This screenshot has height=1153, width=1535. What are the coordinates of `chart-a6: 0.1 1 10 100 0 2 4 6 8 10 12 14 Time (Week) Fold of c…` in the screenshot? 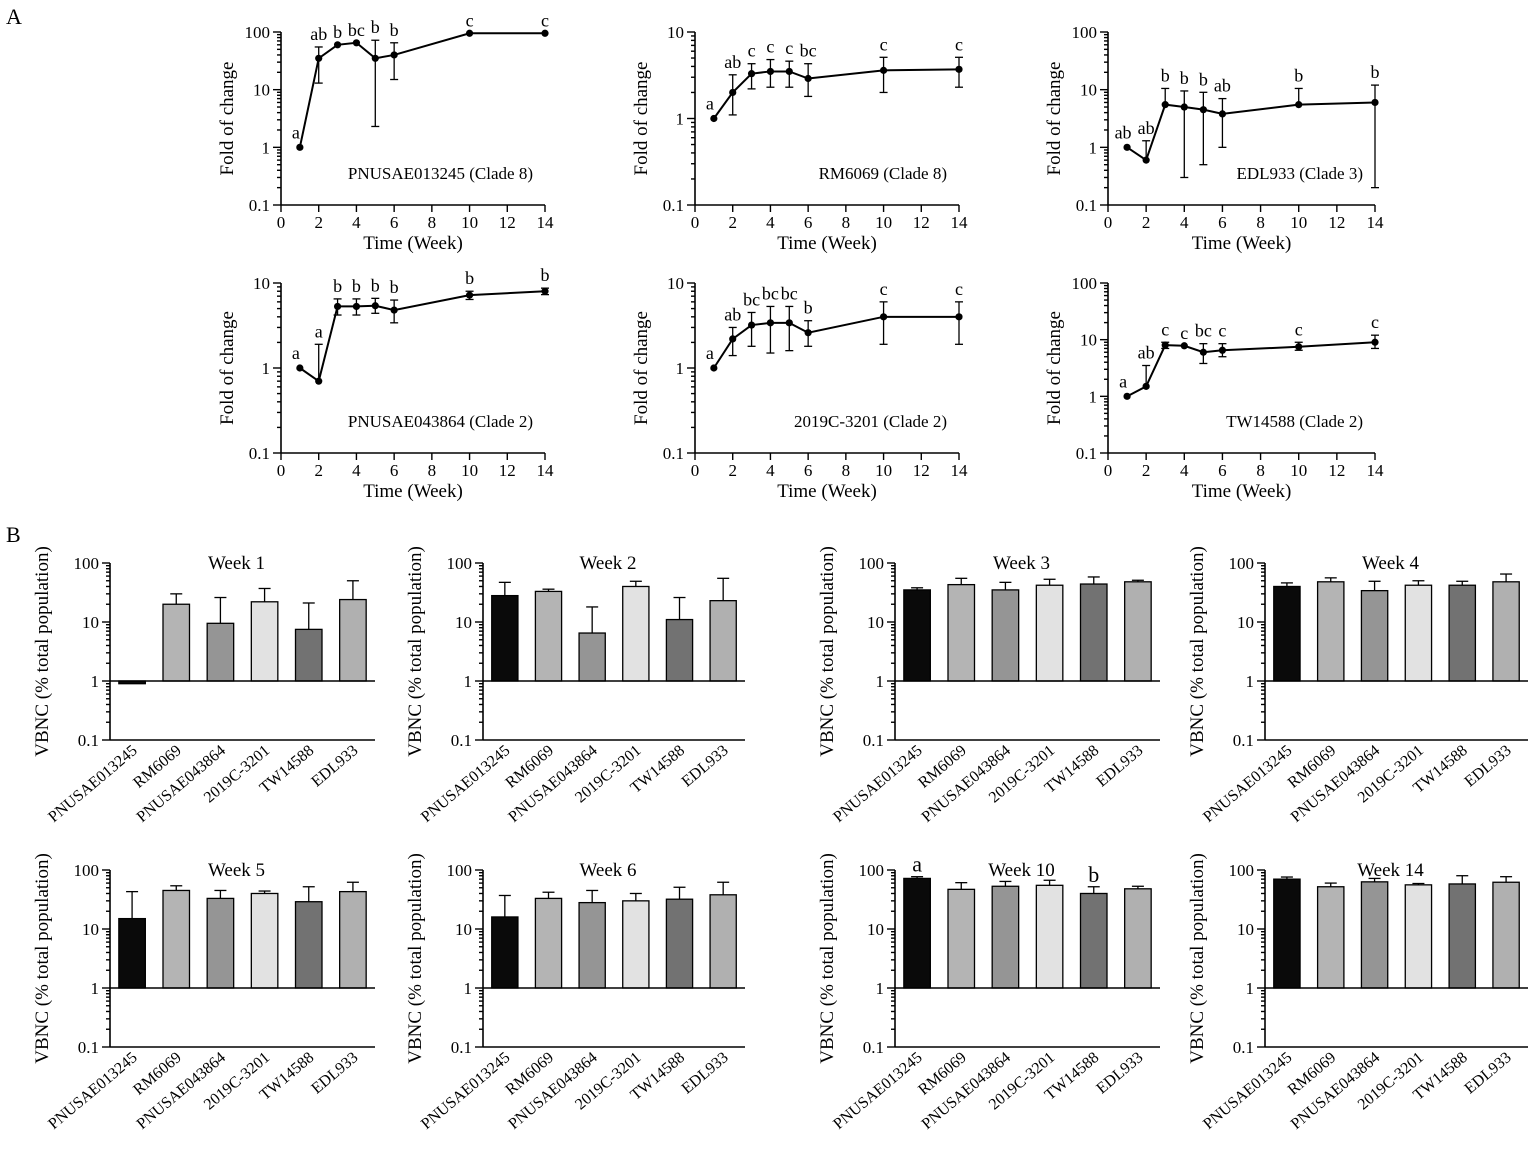 It's located at (1214, 388).